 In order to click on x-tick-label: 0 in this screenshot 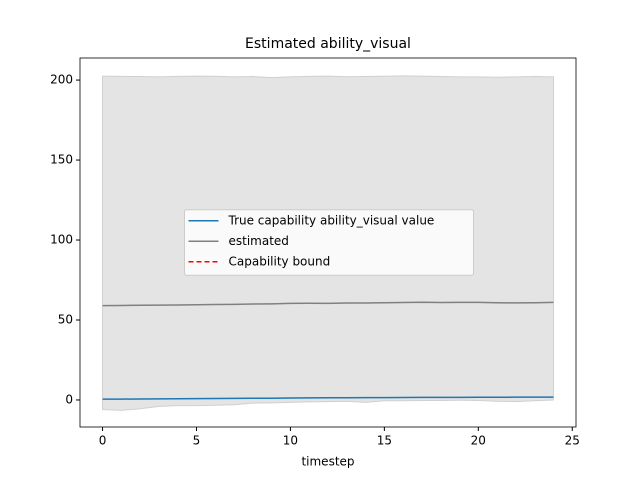, I will do `click(103, 441)`.